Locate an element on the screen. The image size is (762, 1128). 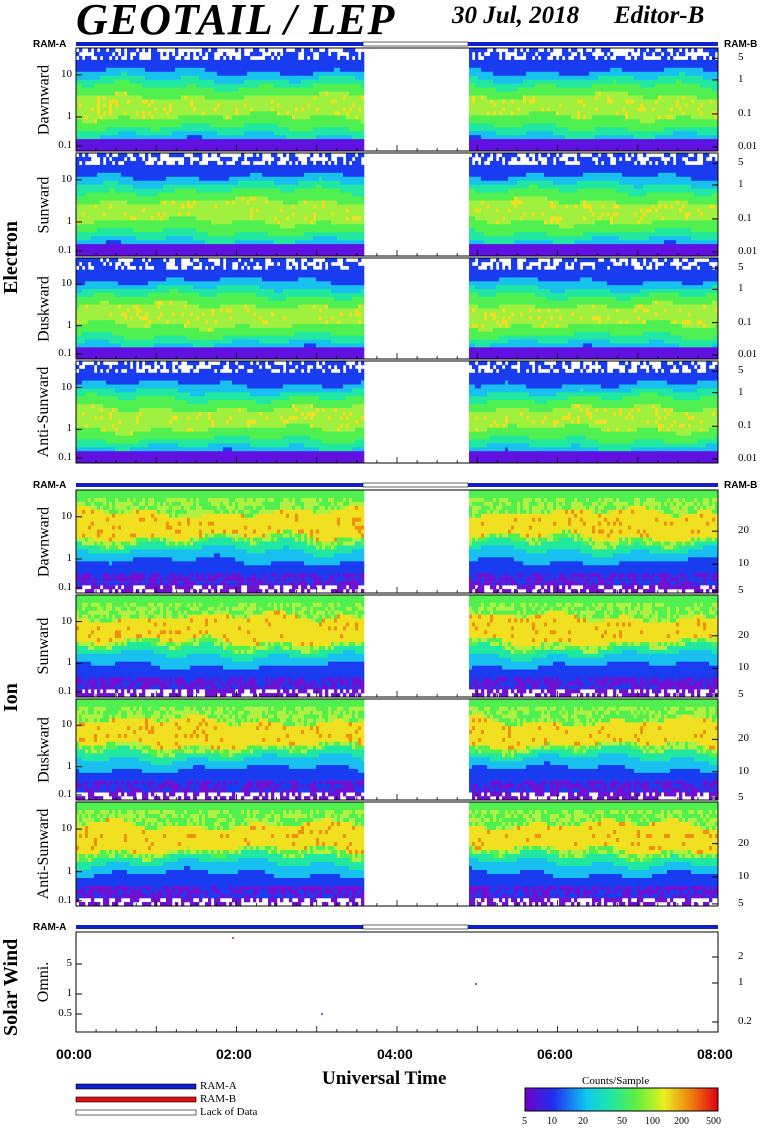
figure-title: GEOTAIL / LEP is located at coordinates (235, 22).